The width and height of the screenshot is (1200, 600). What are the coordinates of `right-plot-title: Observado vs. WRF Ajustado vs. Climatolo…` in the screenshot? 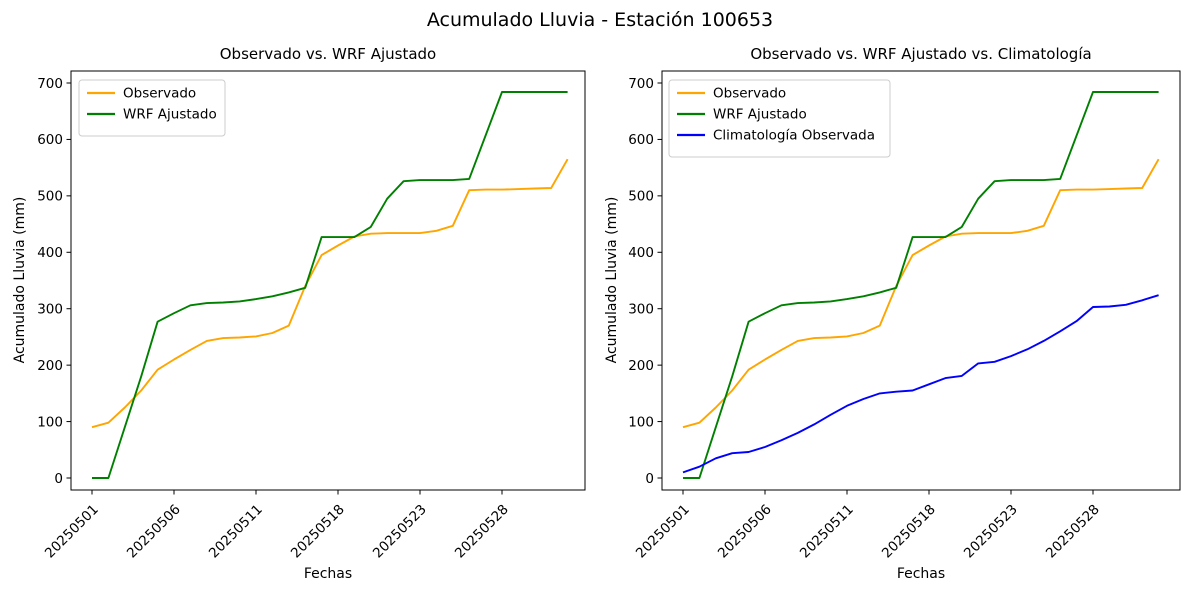 It's located at (921, 54).